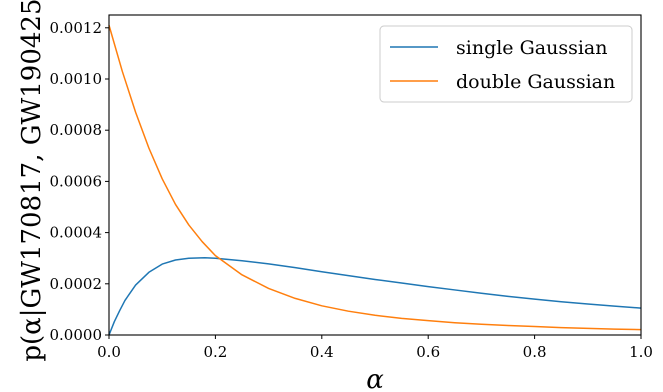 The width and height of the screenshot is (663, 392). I want to click on y-tick-label: 0.0004, so click(76, 233).